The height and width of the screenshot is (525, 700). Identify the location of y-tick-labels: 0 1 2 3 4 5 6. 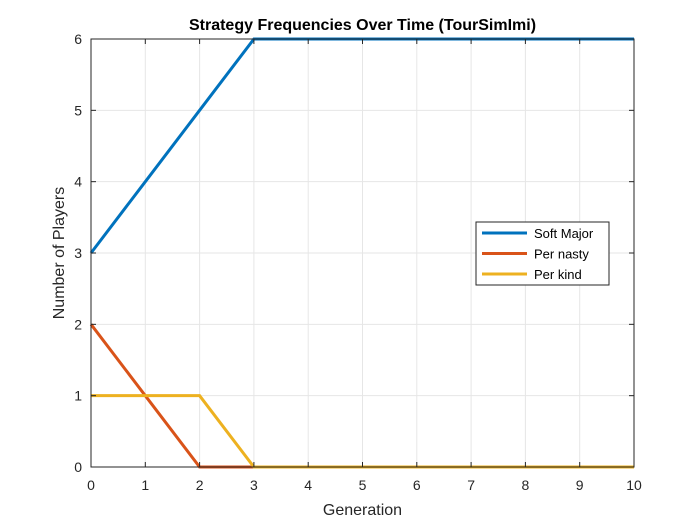
(78, 253).